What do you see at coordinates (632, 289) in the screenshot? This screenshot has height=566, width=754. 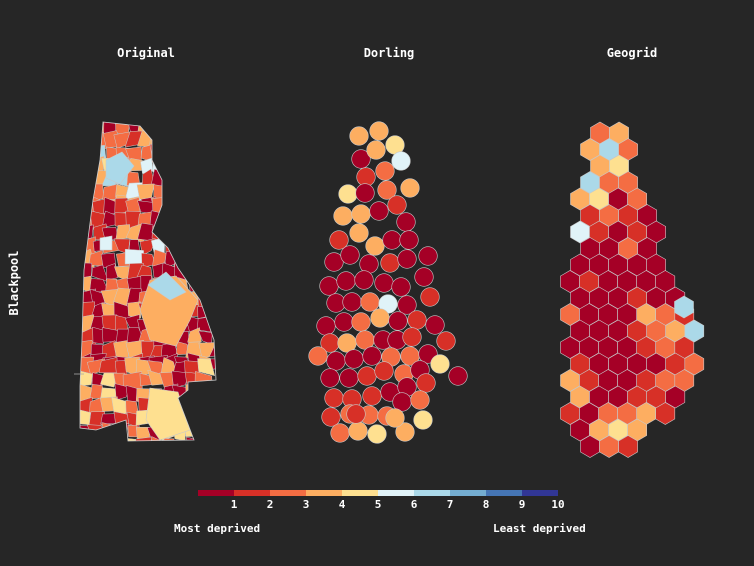 I see `geogrid-map` at bounding box center [632, 289].